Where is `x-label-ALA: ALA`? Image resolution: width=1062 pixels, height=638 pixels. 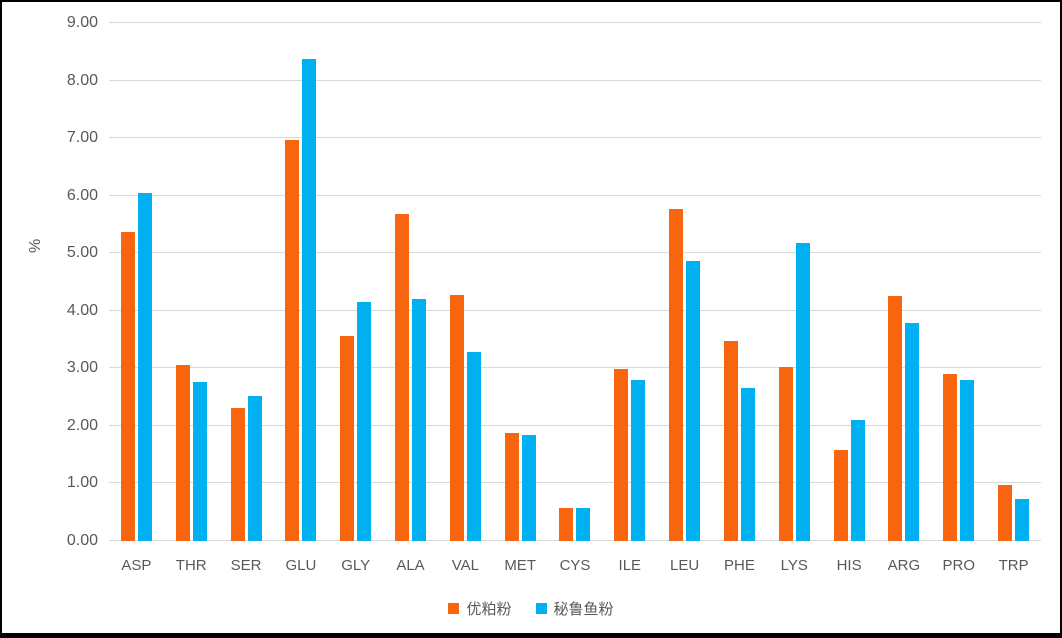 x-label-ALA: ALA is located at coordinates (410, 565).